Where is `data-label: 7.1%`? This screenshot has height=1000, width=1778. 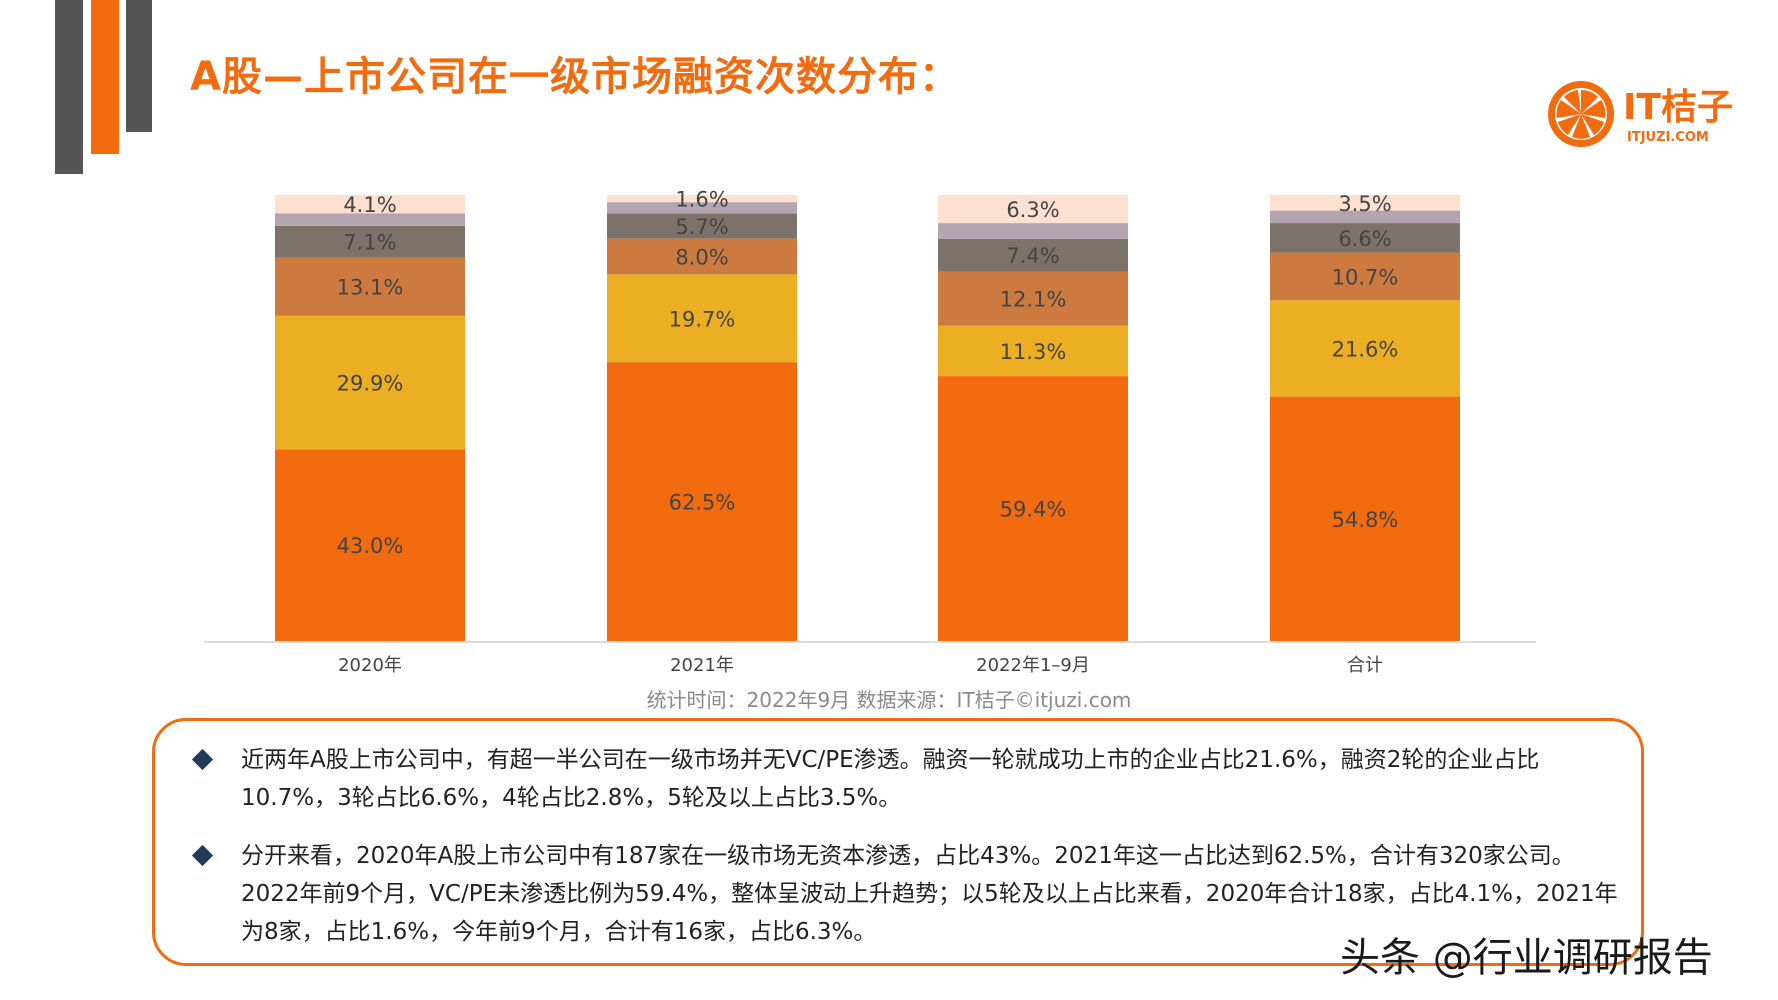 data-label: 7.1% is located at coordinates (369, 243).